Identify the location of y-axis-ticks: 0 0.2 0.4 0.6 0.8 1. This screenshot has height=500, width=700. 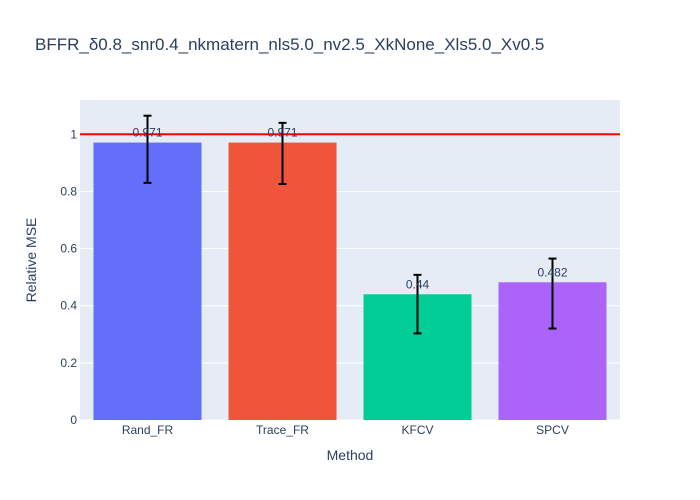
(68, 277).